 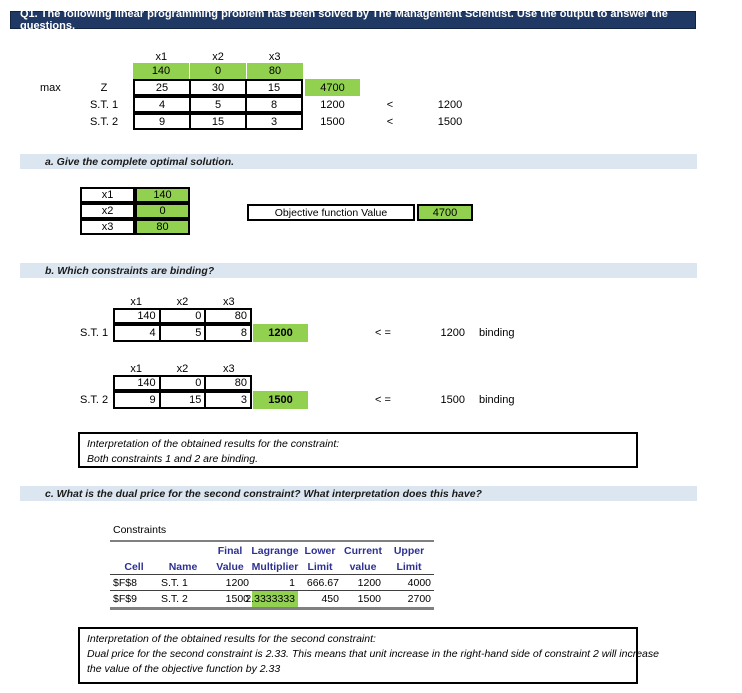 I want to click on constraint-label: S.T. 1, so click(x=94, y=333).